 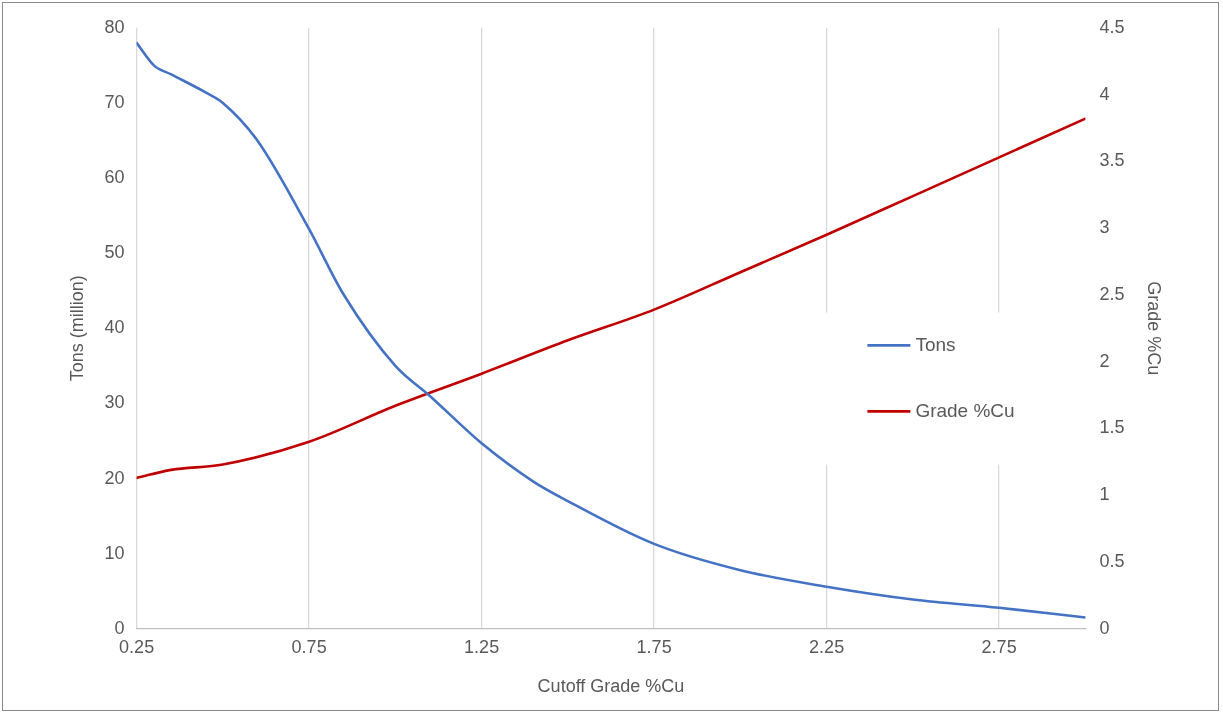 I want to click on x-tick-label: 1.25, so click(x=482, y=646).